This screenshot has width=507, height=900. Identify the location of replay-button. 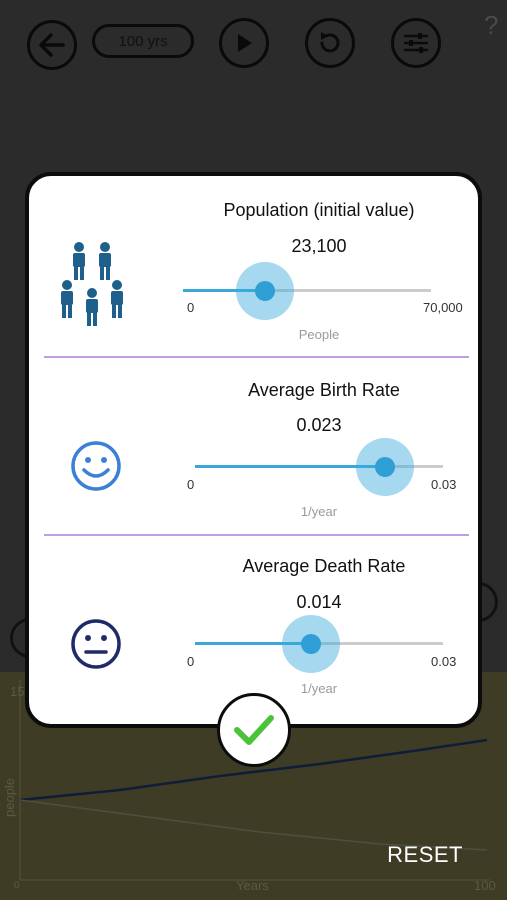
(330, 43).